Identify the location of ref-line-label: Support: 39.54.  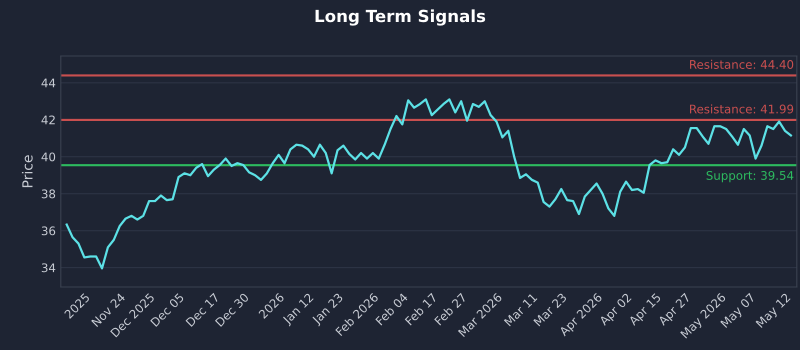
(750, 176).